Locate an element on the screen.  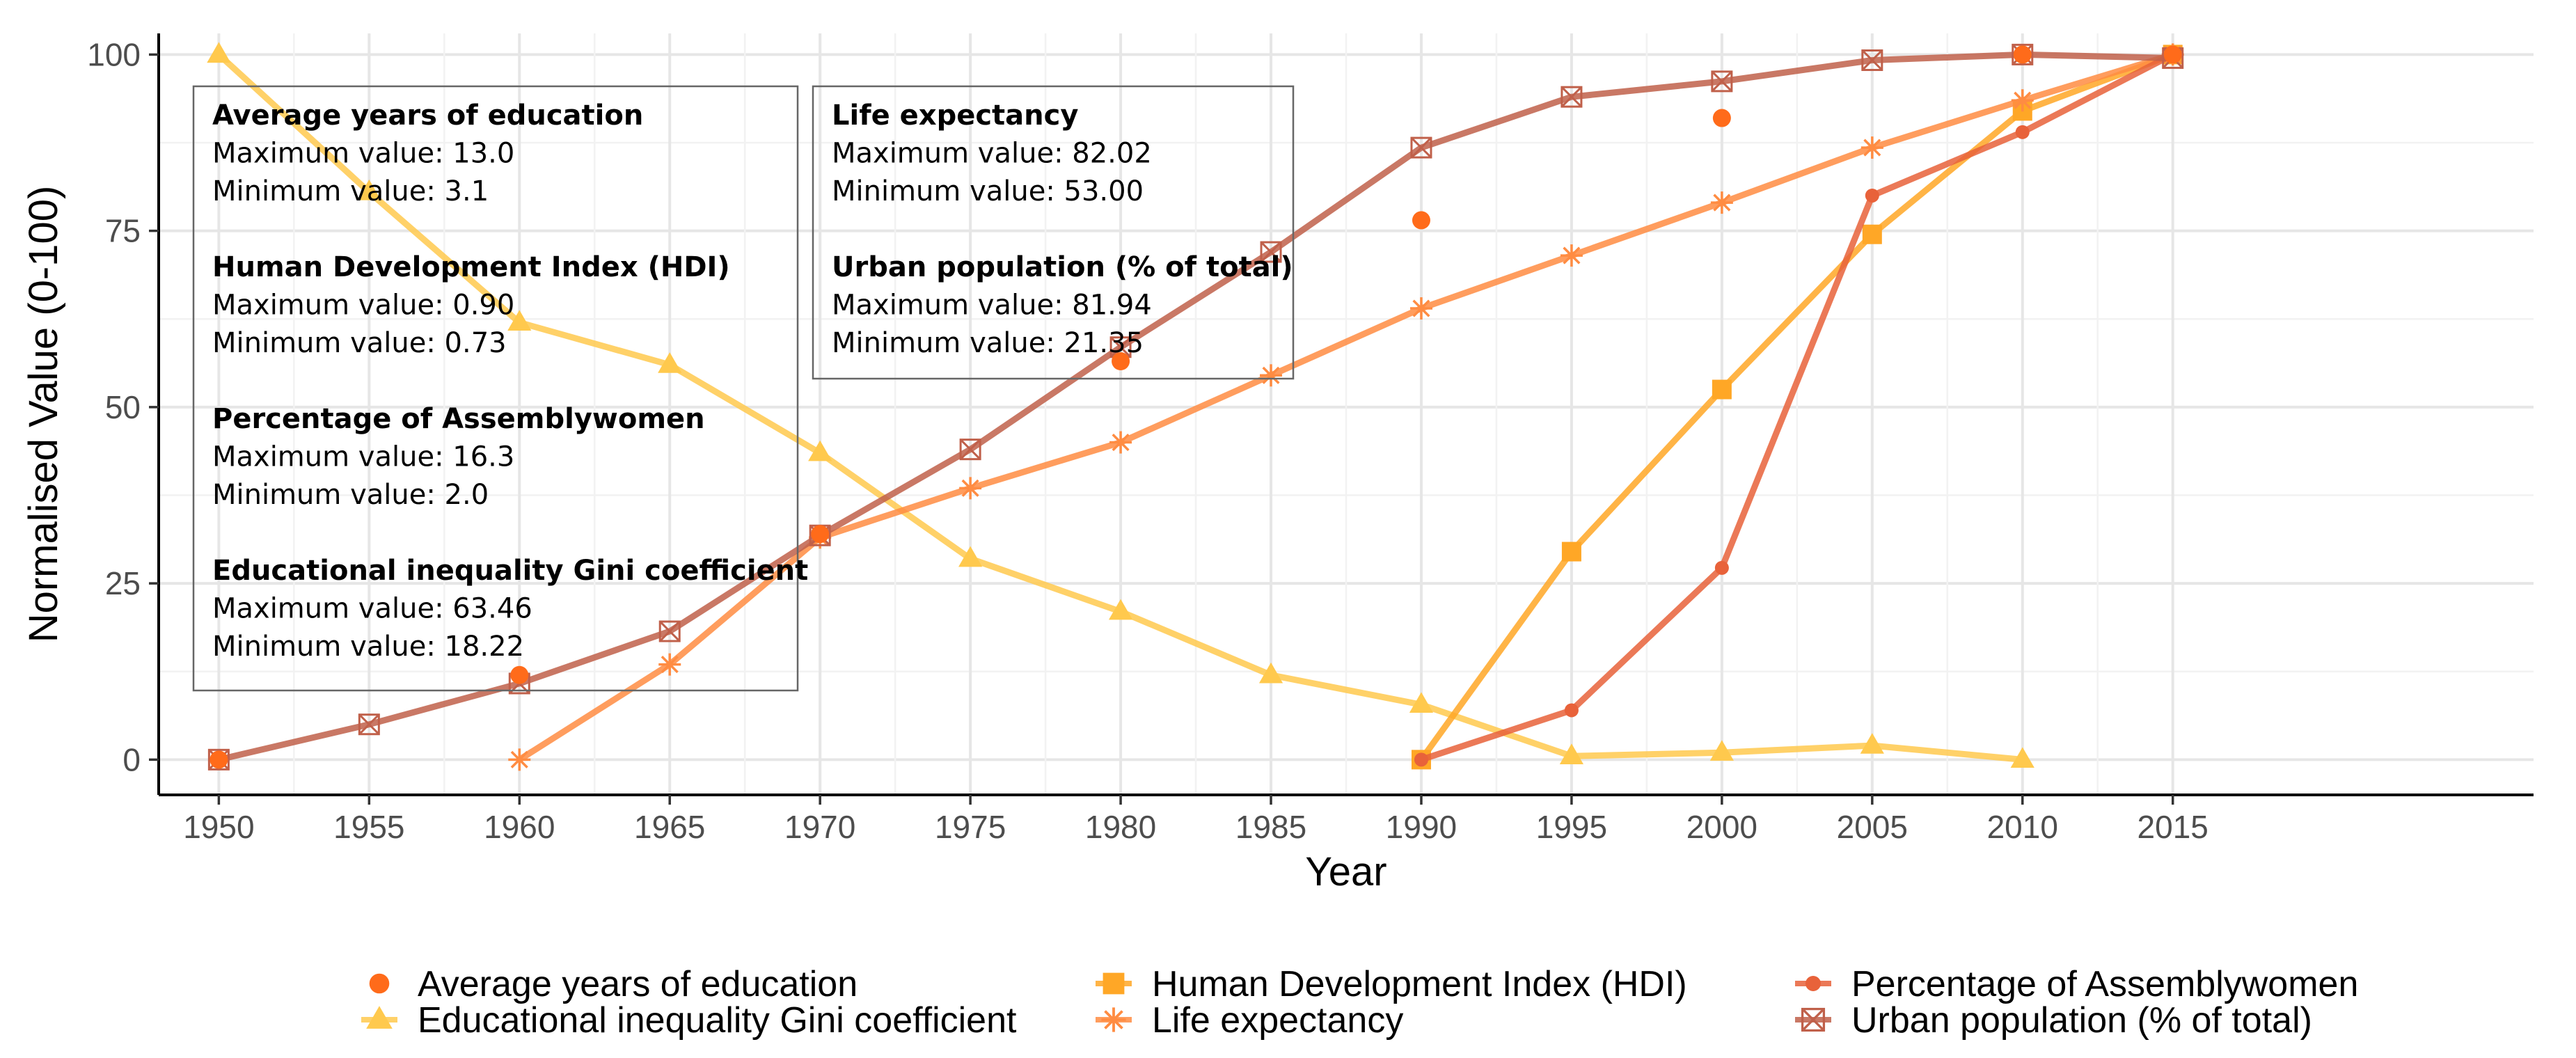
y-tick-label: 50 is located at coordinates (123, 407).